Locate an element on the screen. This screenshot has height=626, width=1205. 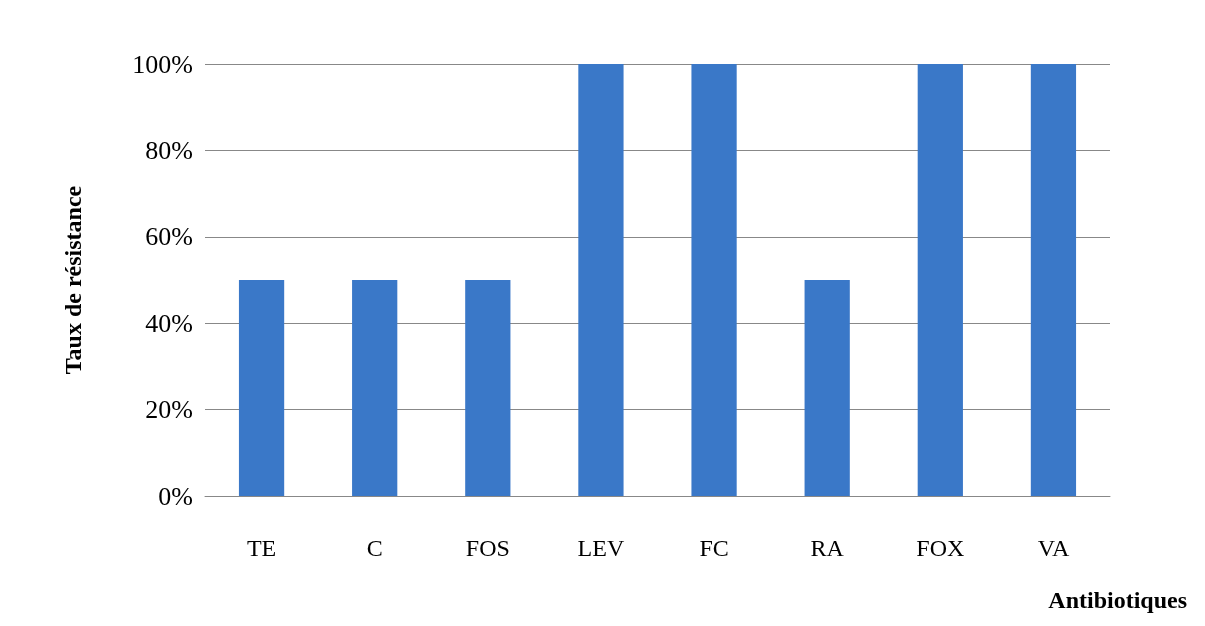
x-tick-label: TE is located at coordinates (261, 548).